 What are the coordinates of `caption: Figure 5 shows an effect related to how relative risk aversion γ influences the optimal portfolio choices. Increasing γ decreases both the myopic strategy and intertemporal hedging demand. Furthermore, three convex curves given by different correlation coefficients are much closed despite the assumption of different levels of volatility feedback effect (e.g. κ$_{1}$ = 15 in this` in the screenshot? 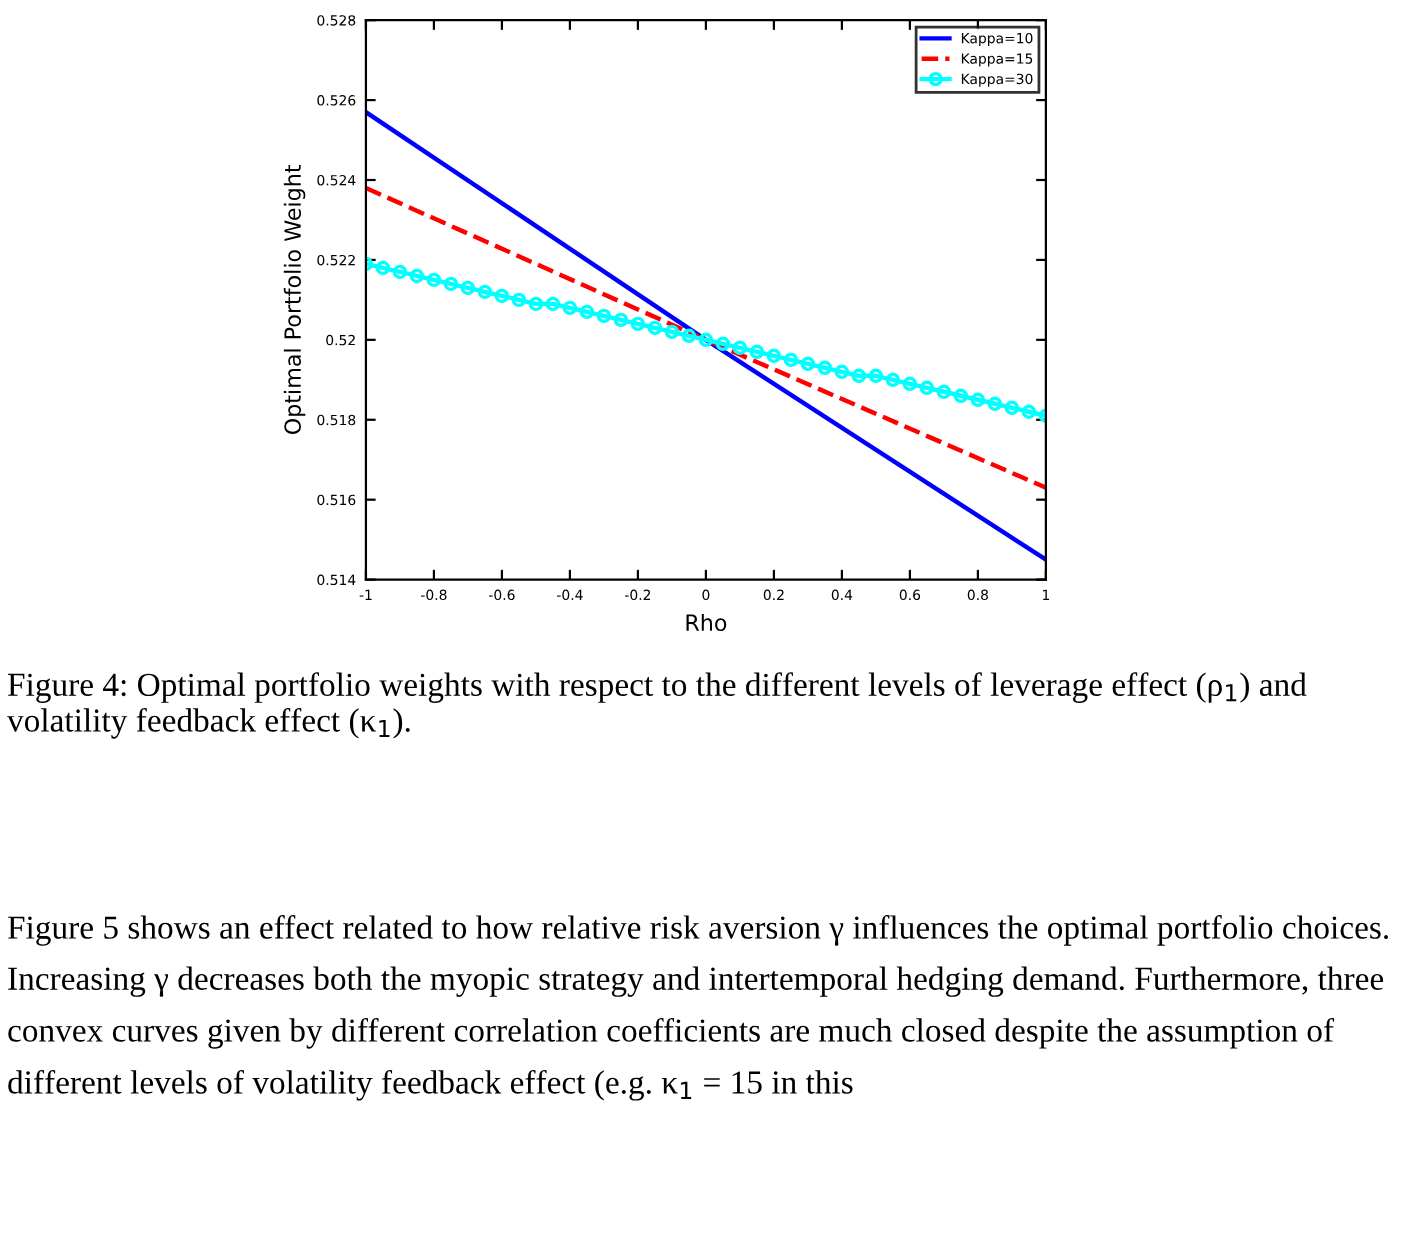 It's located at (697, 1008).